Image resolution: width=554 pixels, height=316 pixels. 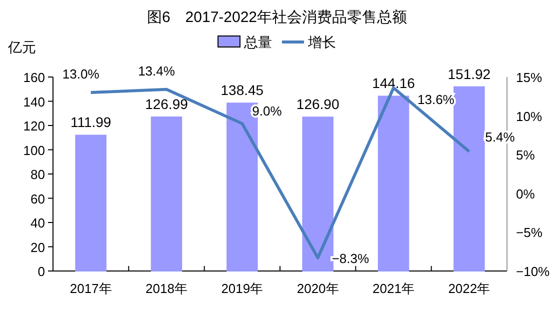 I want to click on legend-label: 总量, so click(x=257, y=42).